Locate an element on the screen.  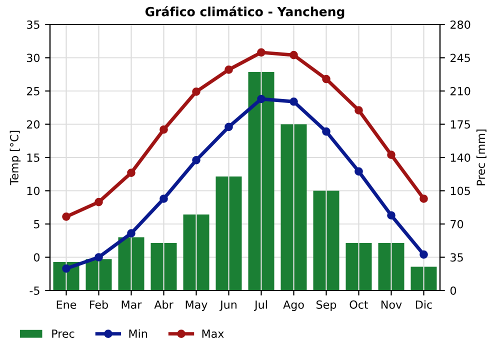
y-axis-title: Temp [°C] is located at coordinates (15, 158).